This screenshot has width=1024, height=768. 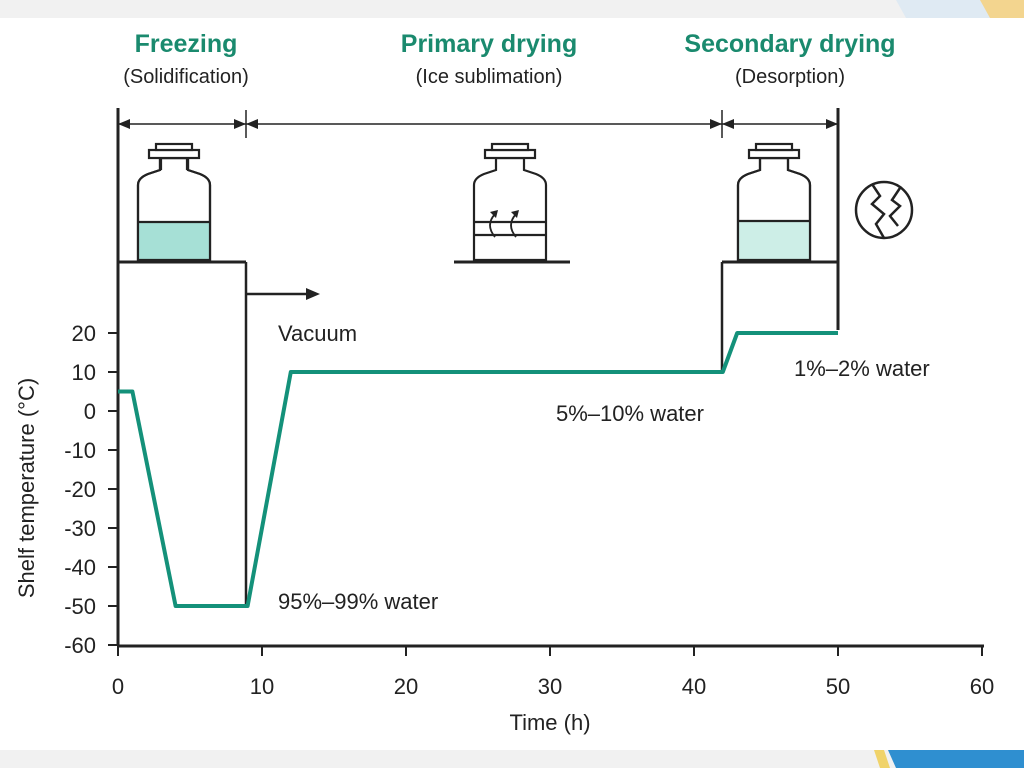 I want to click on top-band, so click(x=512, y=9).